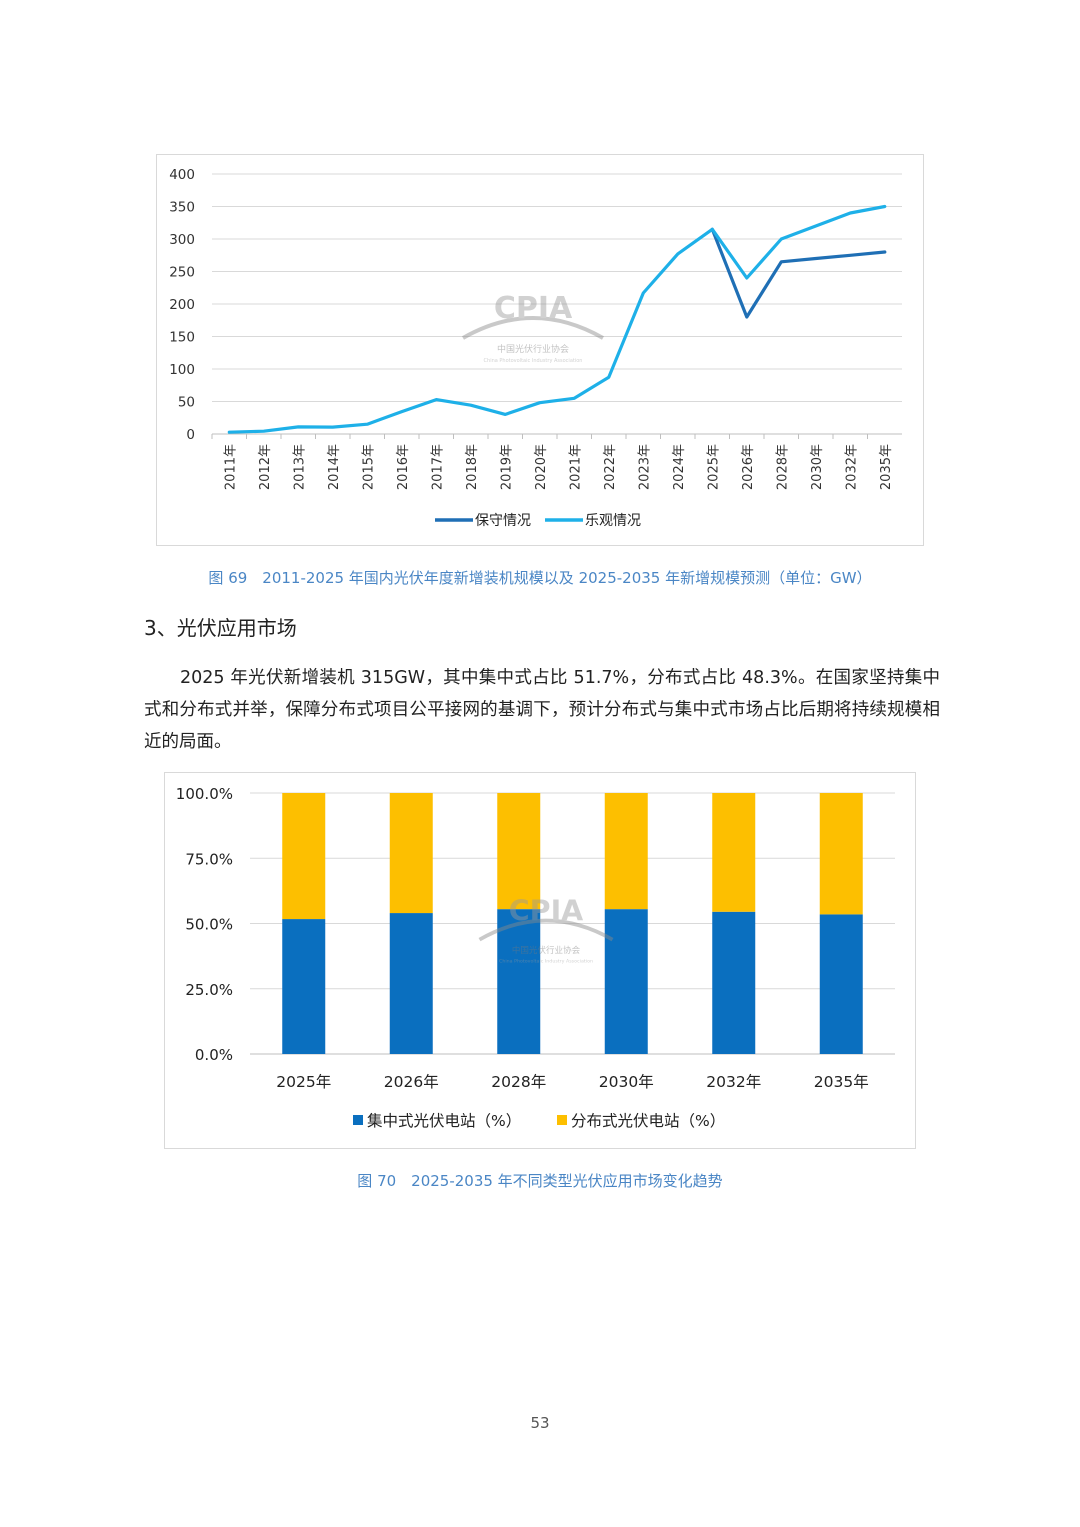 The height and width of the screenshot is (1527, 1080). What do you see at coordinates (204, 794) in the screenshot?
I see `y-tick-label: 100.0%` at bounding box center [204, 794].